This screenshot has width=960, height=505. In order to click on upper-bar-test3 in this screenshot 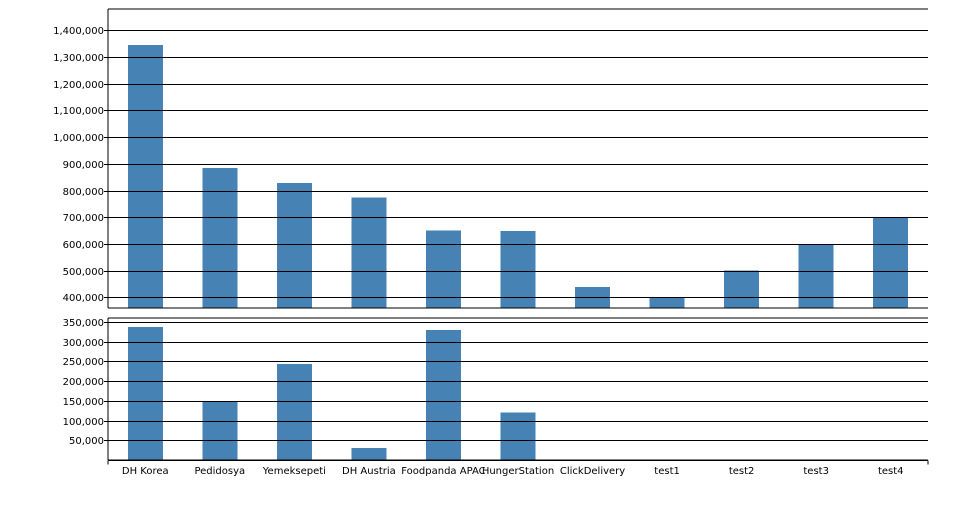, I will do `click(816, 275)`.